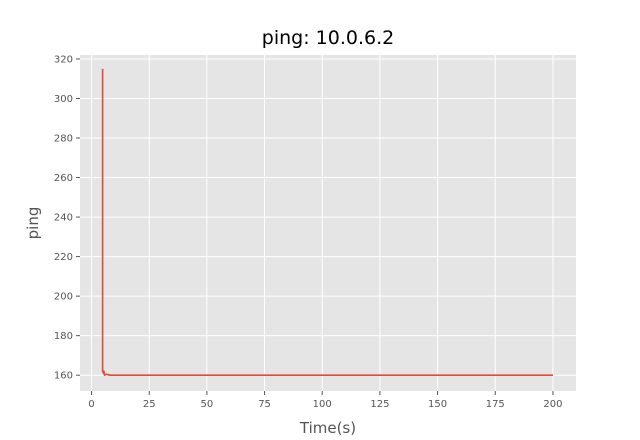  What do you see at coordinates (63, 139) in the screenshot?
I see `y-tick-label: 280` at bounding box center [63, 139].